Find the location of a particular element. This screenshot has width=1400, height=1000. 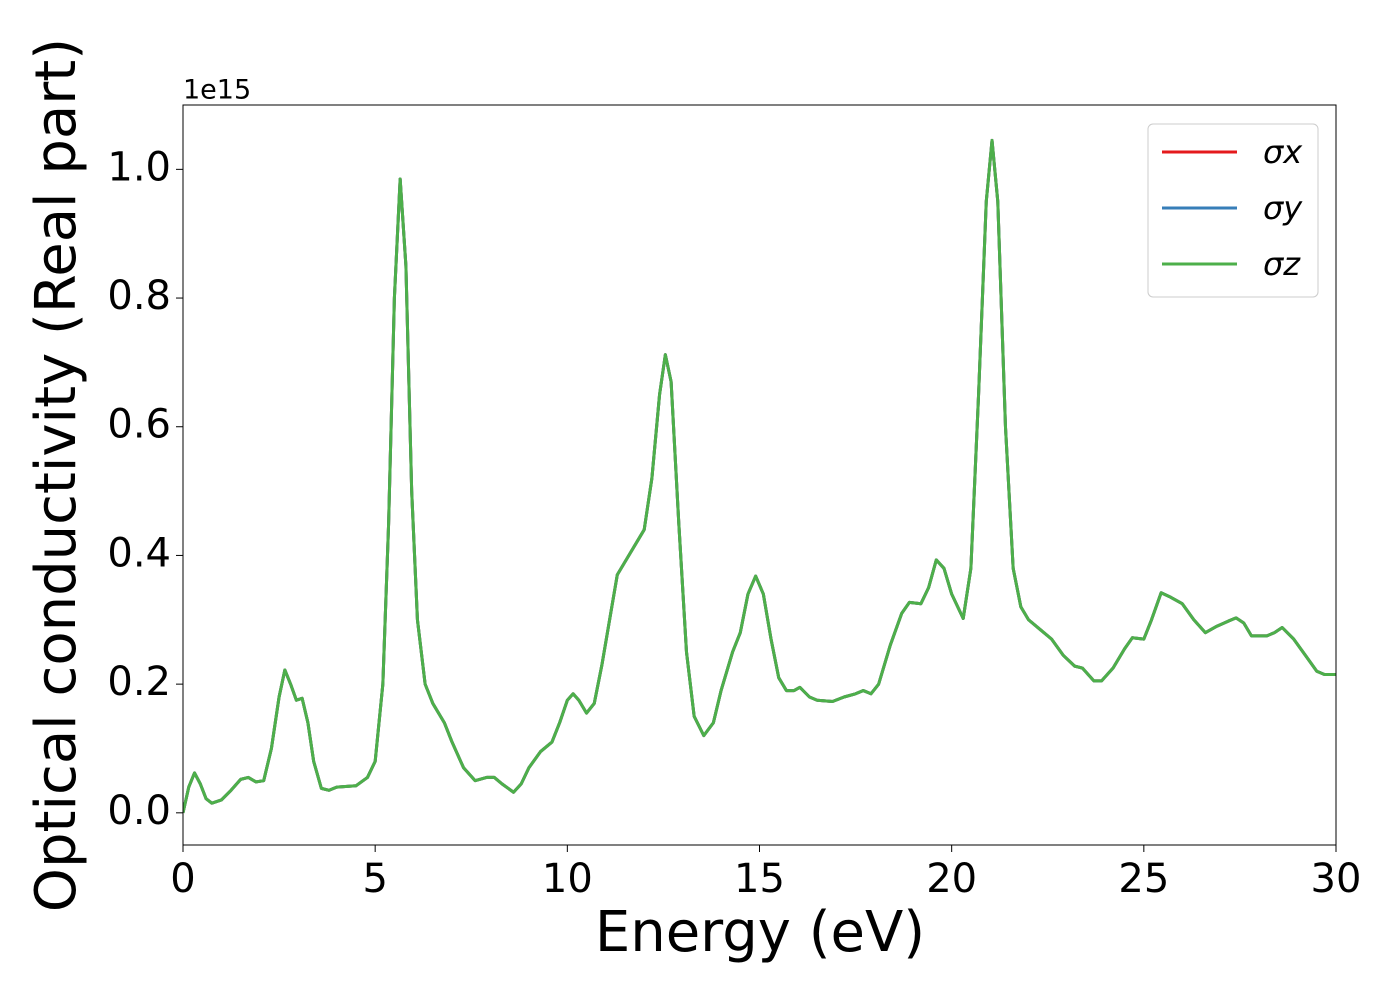

x-tick-label: 0 is located at coordinates (182, 879).